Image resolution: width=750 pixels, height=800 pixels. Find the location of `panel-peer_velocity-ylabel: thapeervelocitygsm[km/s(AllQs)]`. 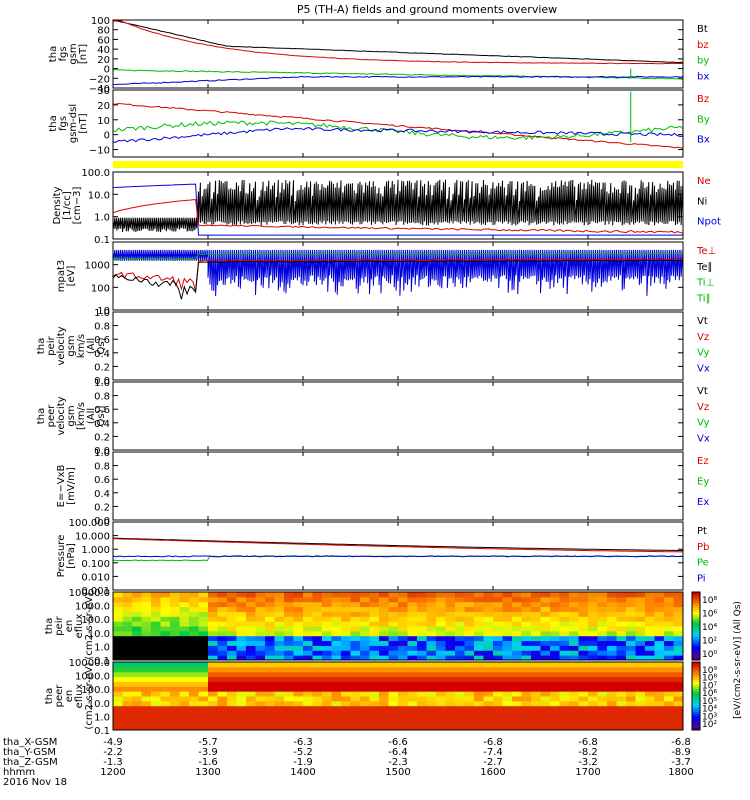

panel-peer_velocity-ylabel: thapeervelocitygsm[km/s(AllQs)] is located at coordinates (71, 415).